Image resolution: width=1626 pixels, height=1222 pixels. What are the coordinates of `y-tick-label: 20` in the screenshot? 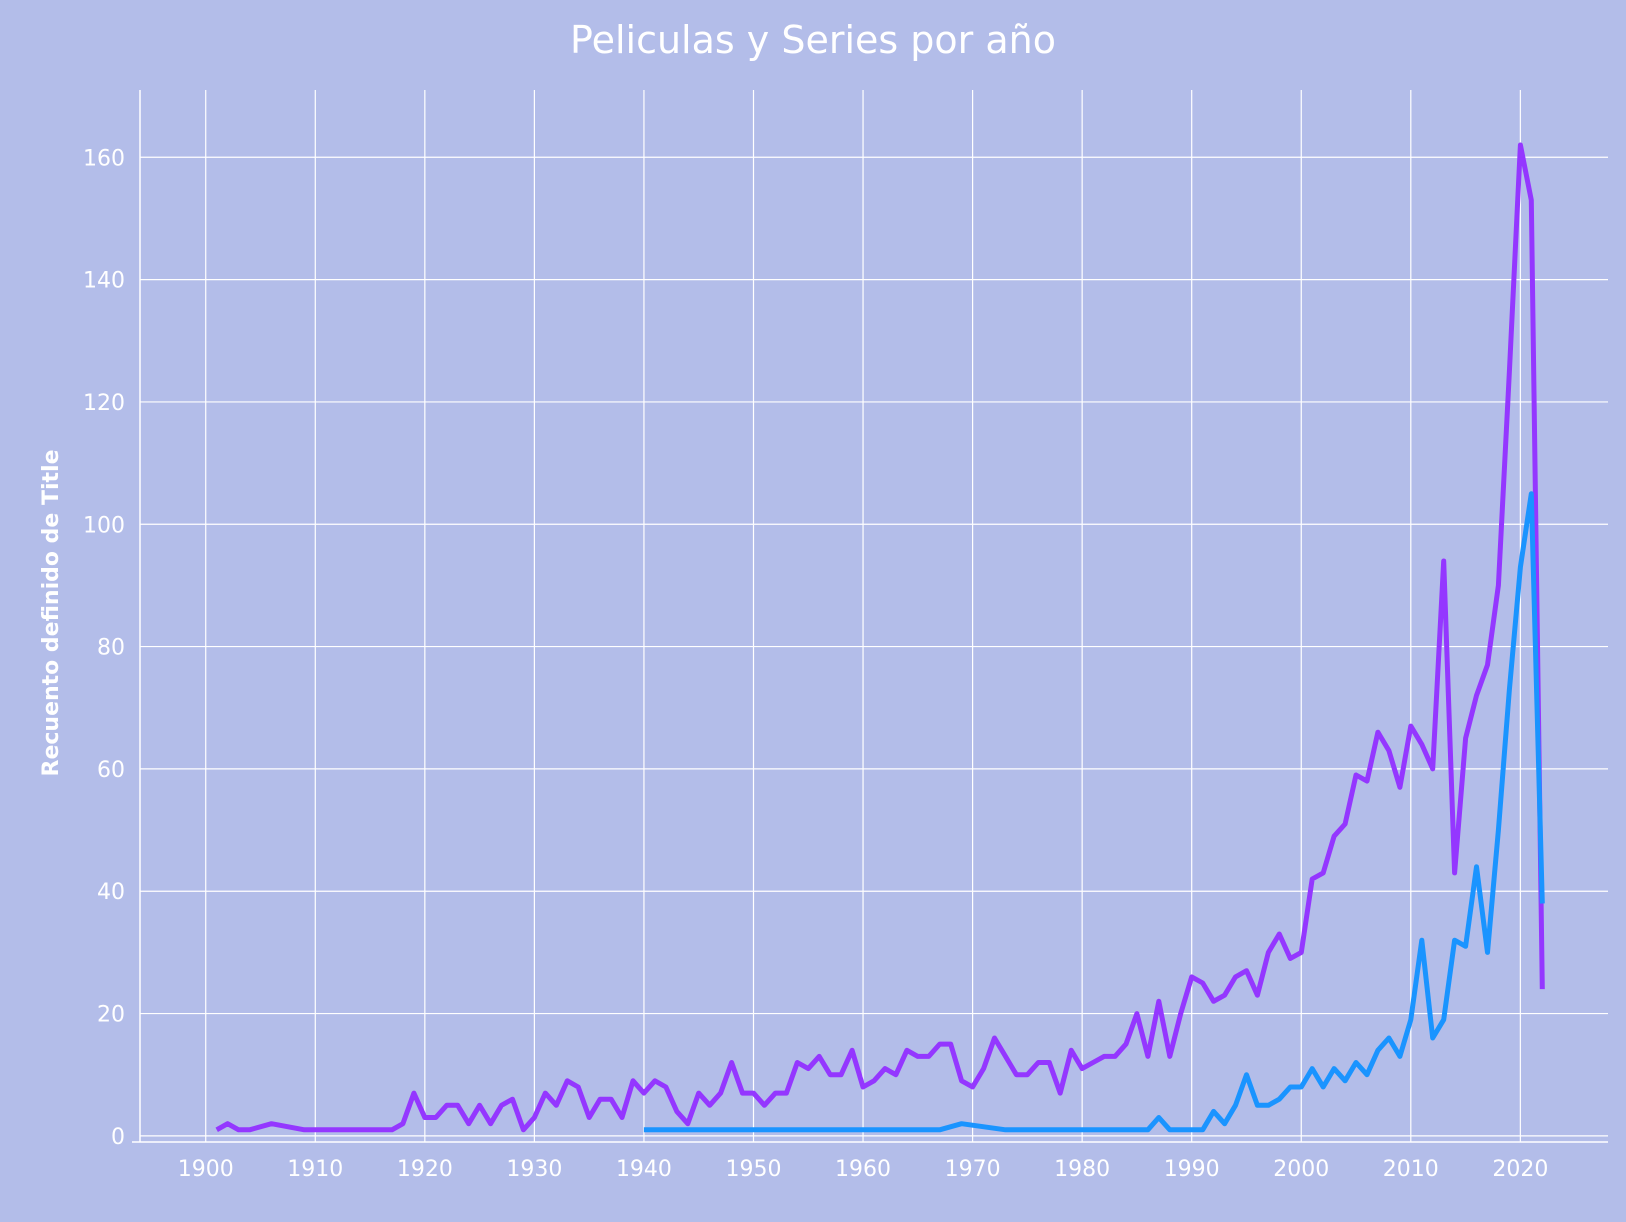 It's located at (111, 1015).